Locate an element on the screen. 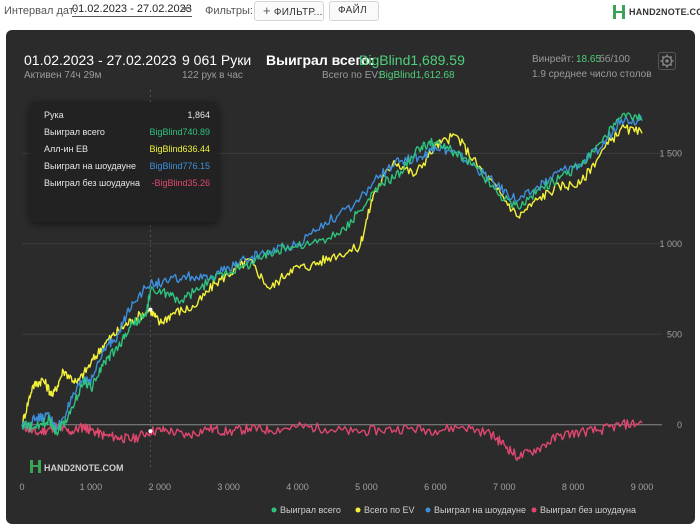 Image resolution: width=700 pixels, height=526 pixels. legend-label: Выиграл на шоудауне is located at coordinates (480, 510).